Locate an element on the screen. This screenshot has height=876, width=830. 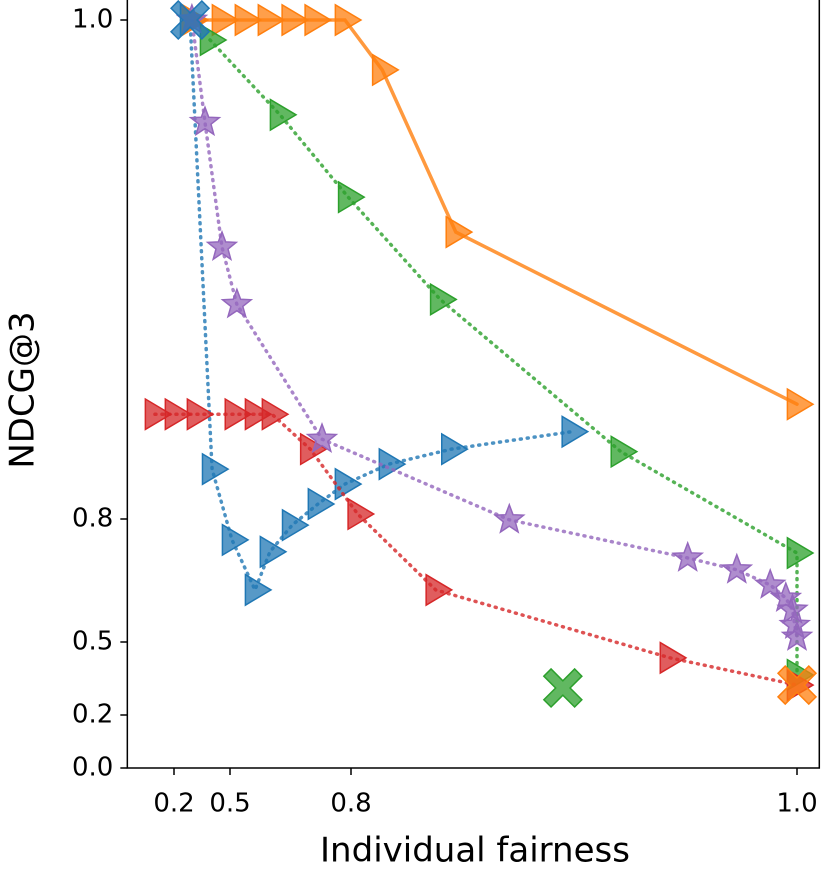
y-tick-label: 0.8 is located at coordinates (92, 519).